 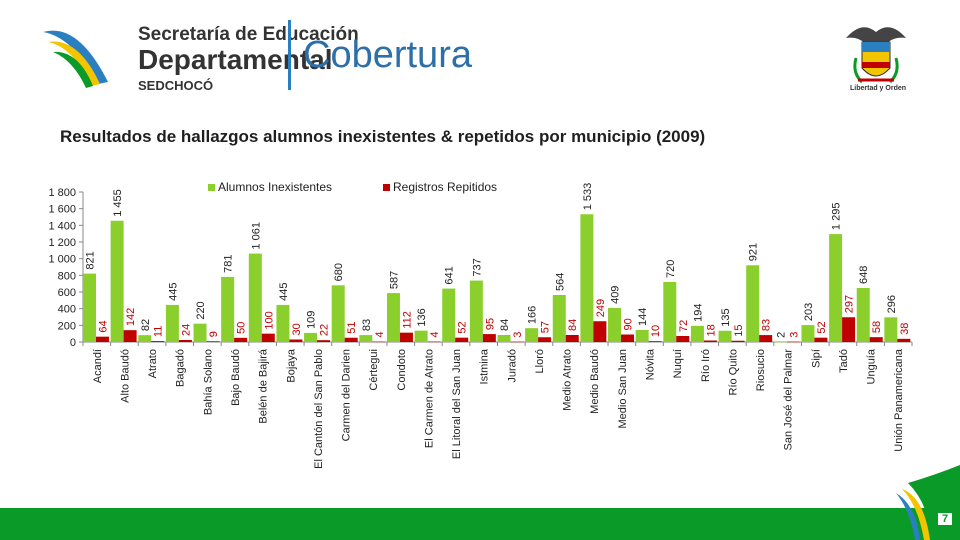 I want to click on data-label-alumnos-inexistentes: 203, so click(x=809, y=312).